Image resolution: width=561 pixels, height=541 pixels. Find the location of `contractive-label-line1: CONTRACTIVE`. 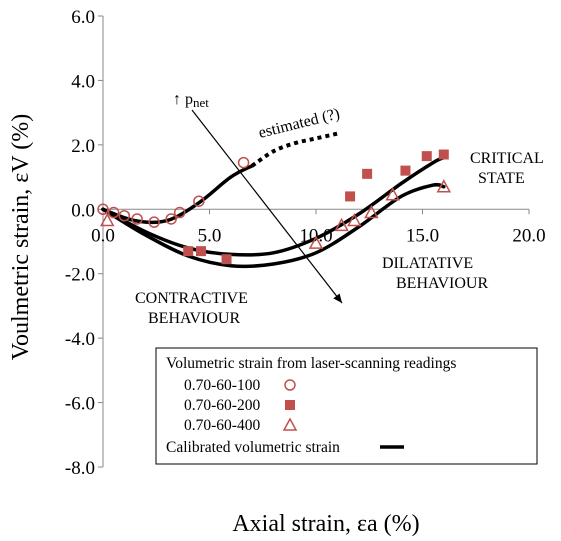

contractive-label-line1: CONTRACTIVE is located at coordinates (191, 298).